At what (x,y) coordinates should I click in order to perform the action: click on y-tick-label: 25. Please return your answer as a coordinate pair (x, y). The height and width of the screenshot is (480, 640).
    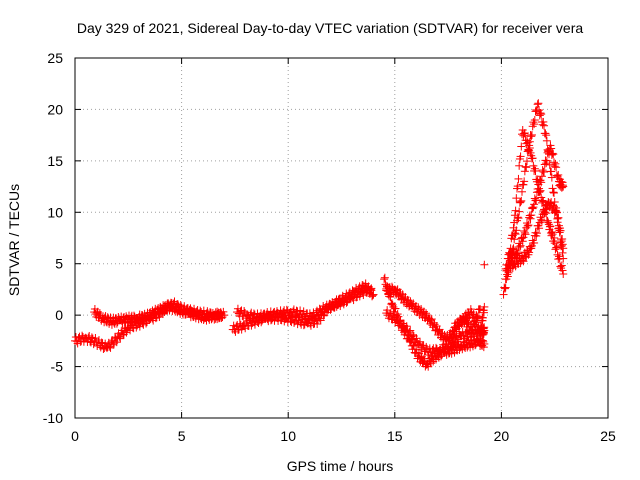
    Looking at the image, I should click on (55, 58).